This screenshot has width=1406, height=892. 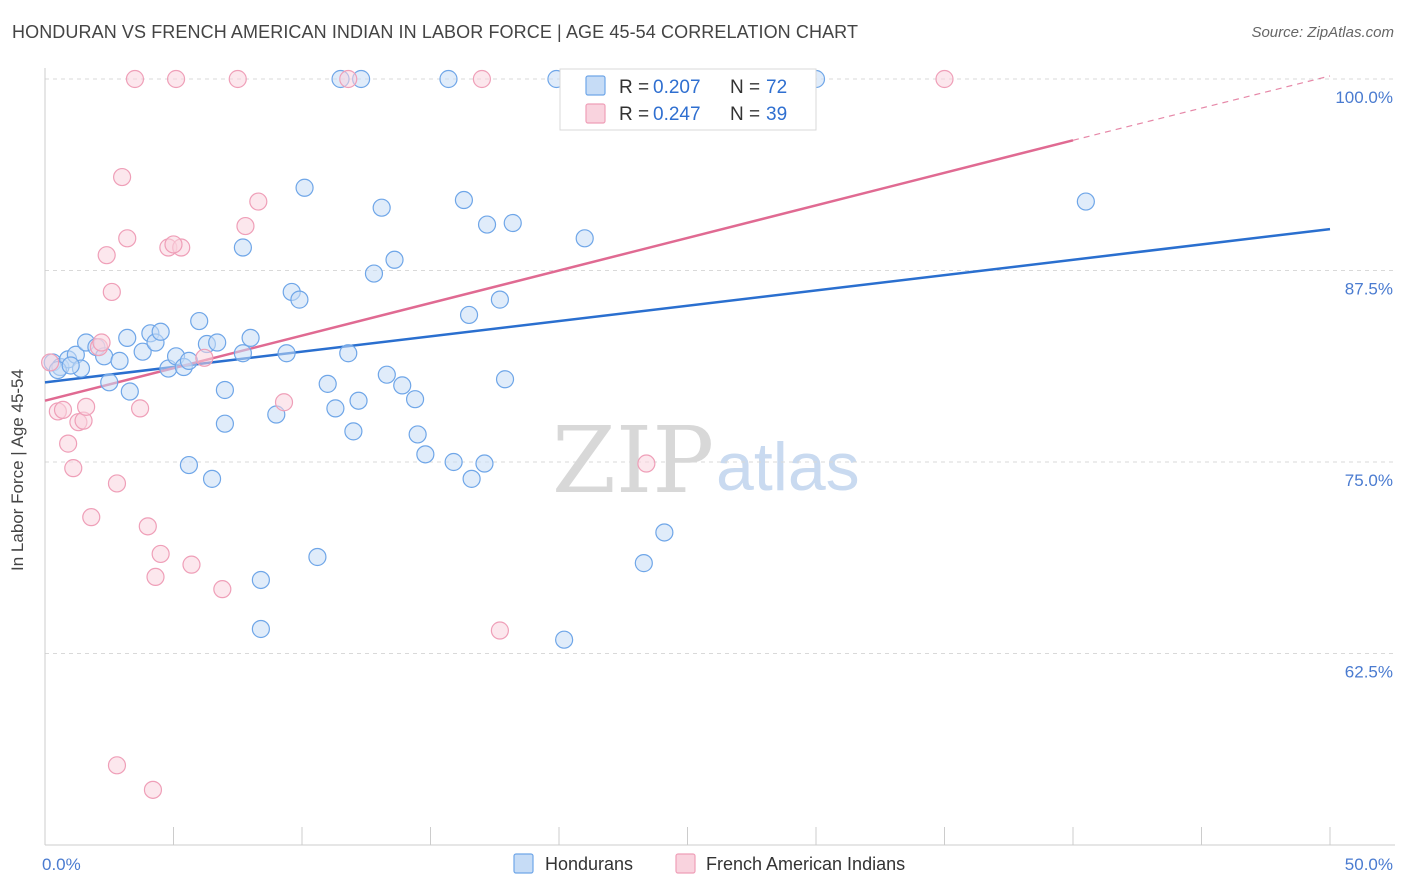 I want to click on legend-n-value-1: 72, so click(x=776, y=87).